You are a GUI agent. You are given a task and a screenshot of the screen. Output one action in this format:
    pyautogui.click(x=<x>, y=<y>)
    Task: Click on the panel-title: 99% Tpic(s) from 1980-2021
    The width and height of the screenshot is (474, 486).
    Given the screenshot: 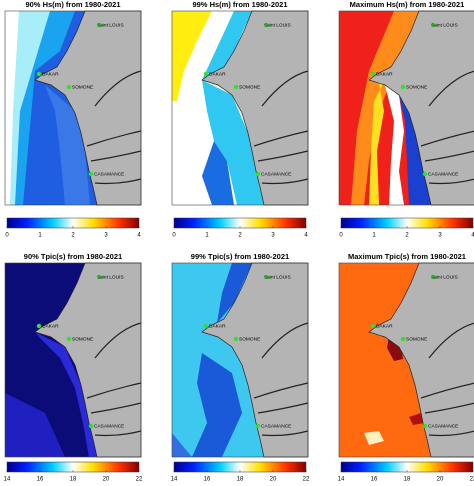 What is the action you would take?
    pyautogui.click(x=240, y=256)
    